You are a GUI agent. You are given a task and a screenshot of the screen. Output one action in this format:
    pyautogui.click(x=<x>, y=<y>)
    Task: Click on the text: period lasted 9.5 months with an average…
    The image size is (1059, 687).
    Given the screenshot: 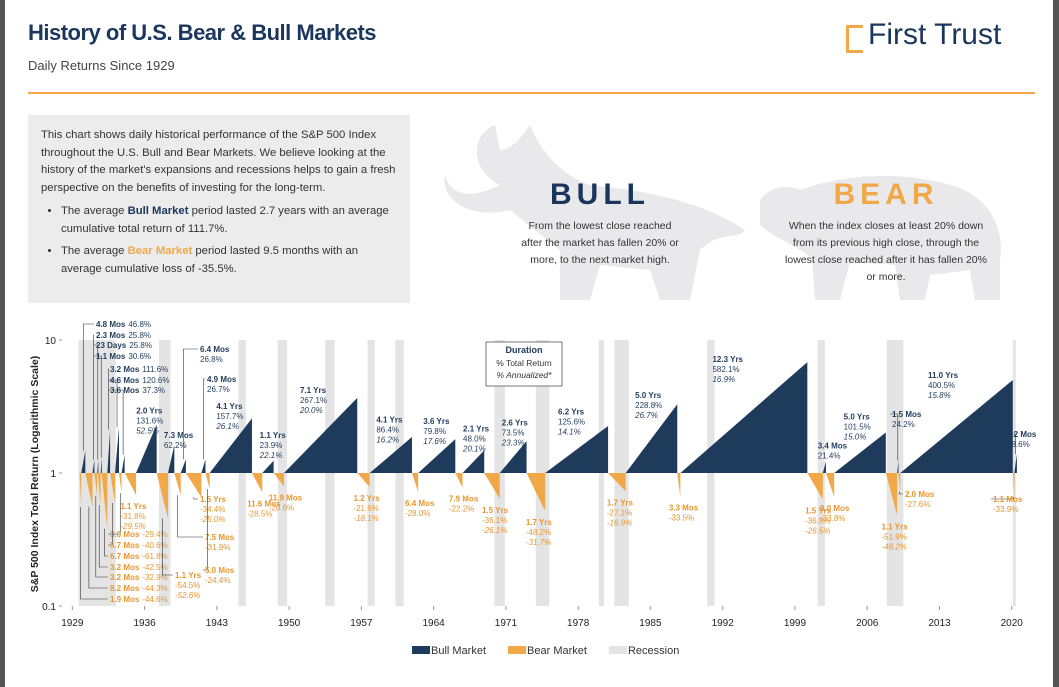 What is the action you would take?
    pyautogui.click(x=210, y=260)
    